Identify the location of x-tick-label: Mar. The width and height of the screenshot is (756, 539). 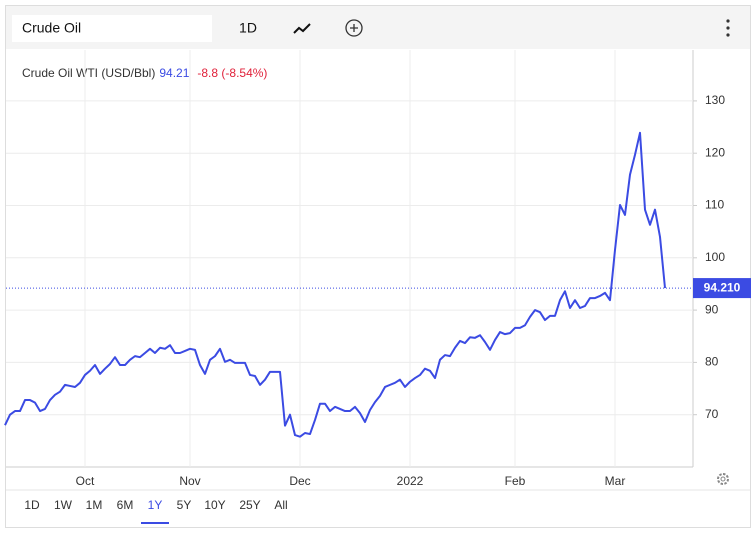
(615, 481).